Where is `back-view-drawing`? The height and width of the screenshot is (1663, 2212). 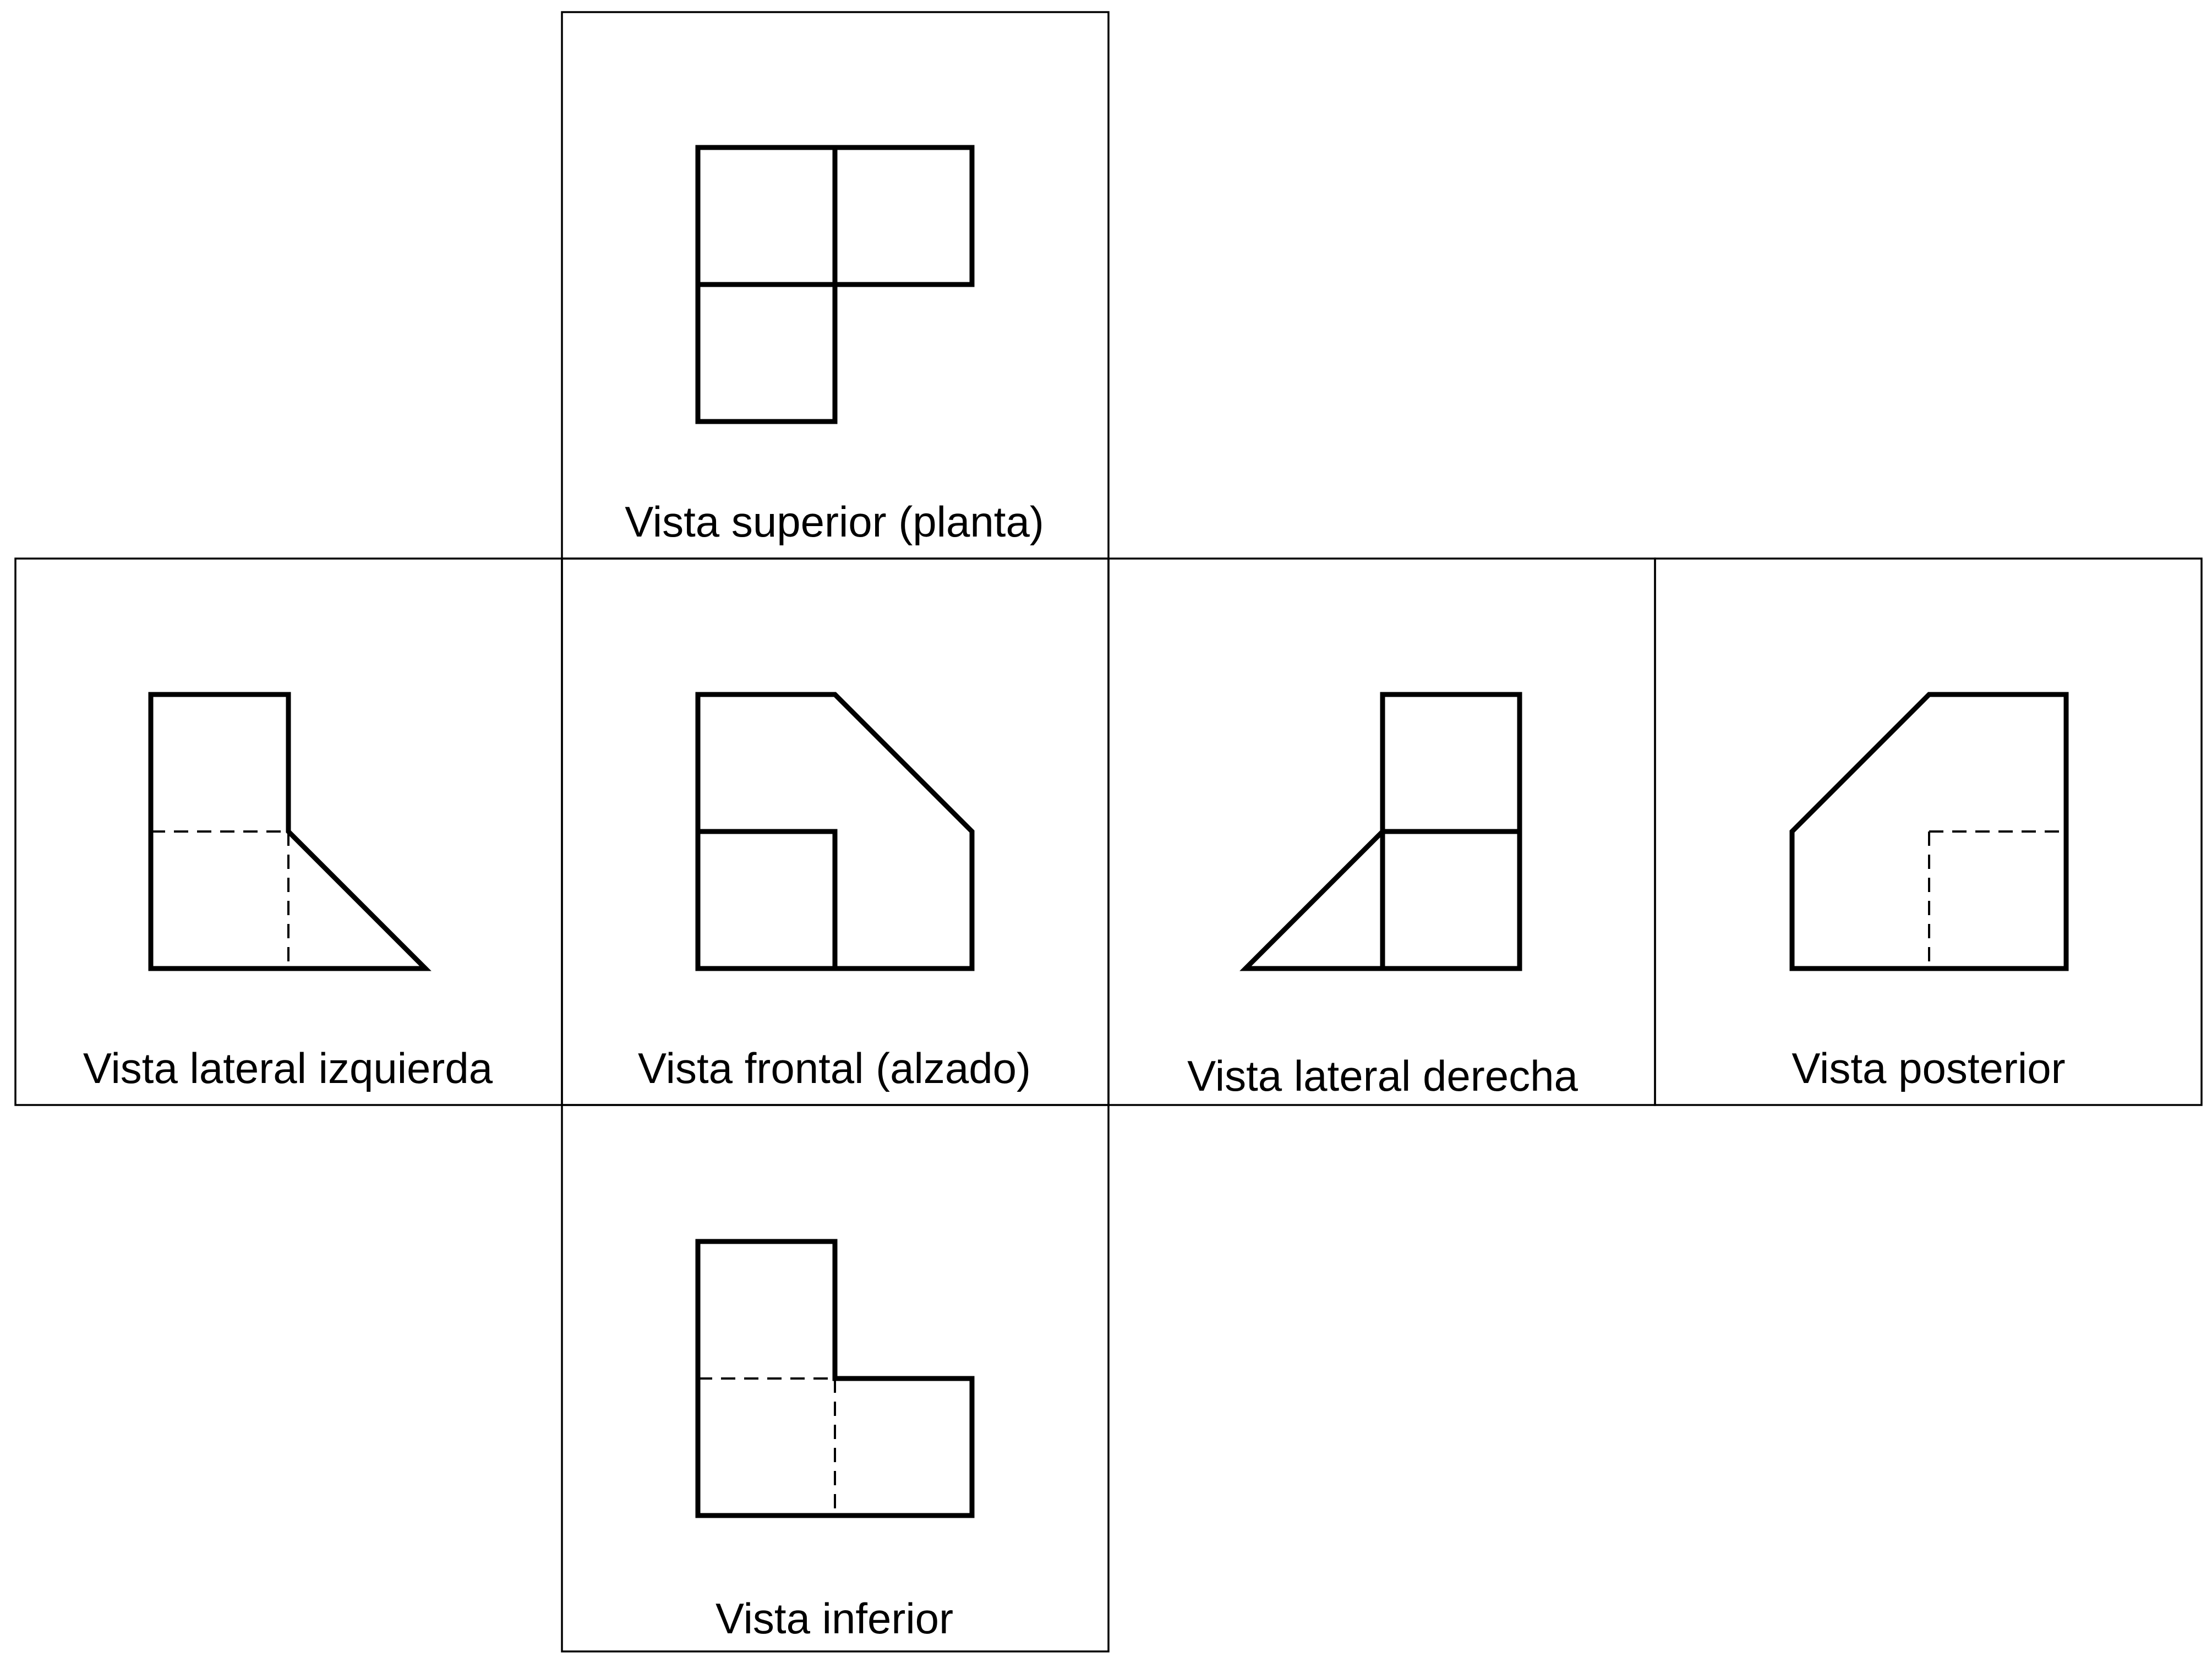 back-view-drawing is located at coordinates (1929, 832).